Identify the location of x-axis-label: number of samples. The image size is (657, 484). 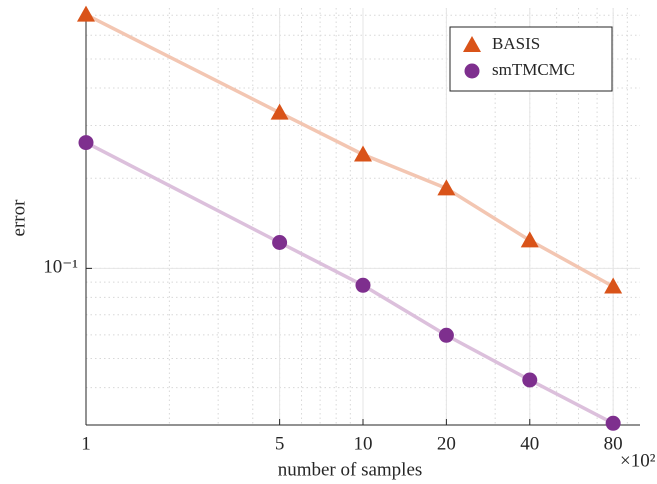
(350, 469).